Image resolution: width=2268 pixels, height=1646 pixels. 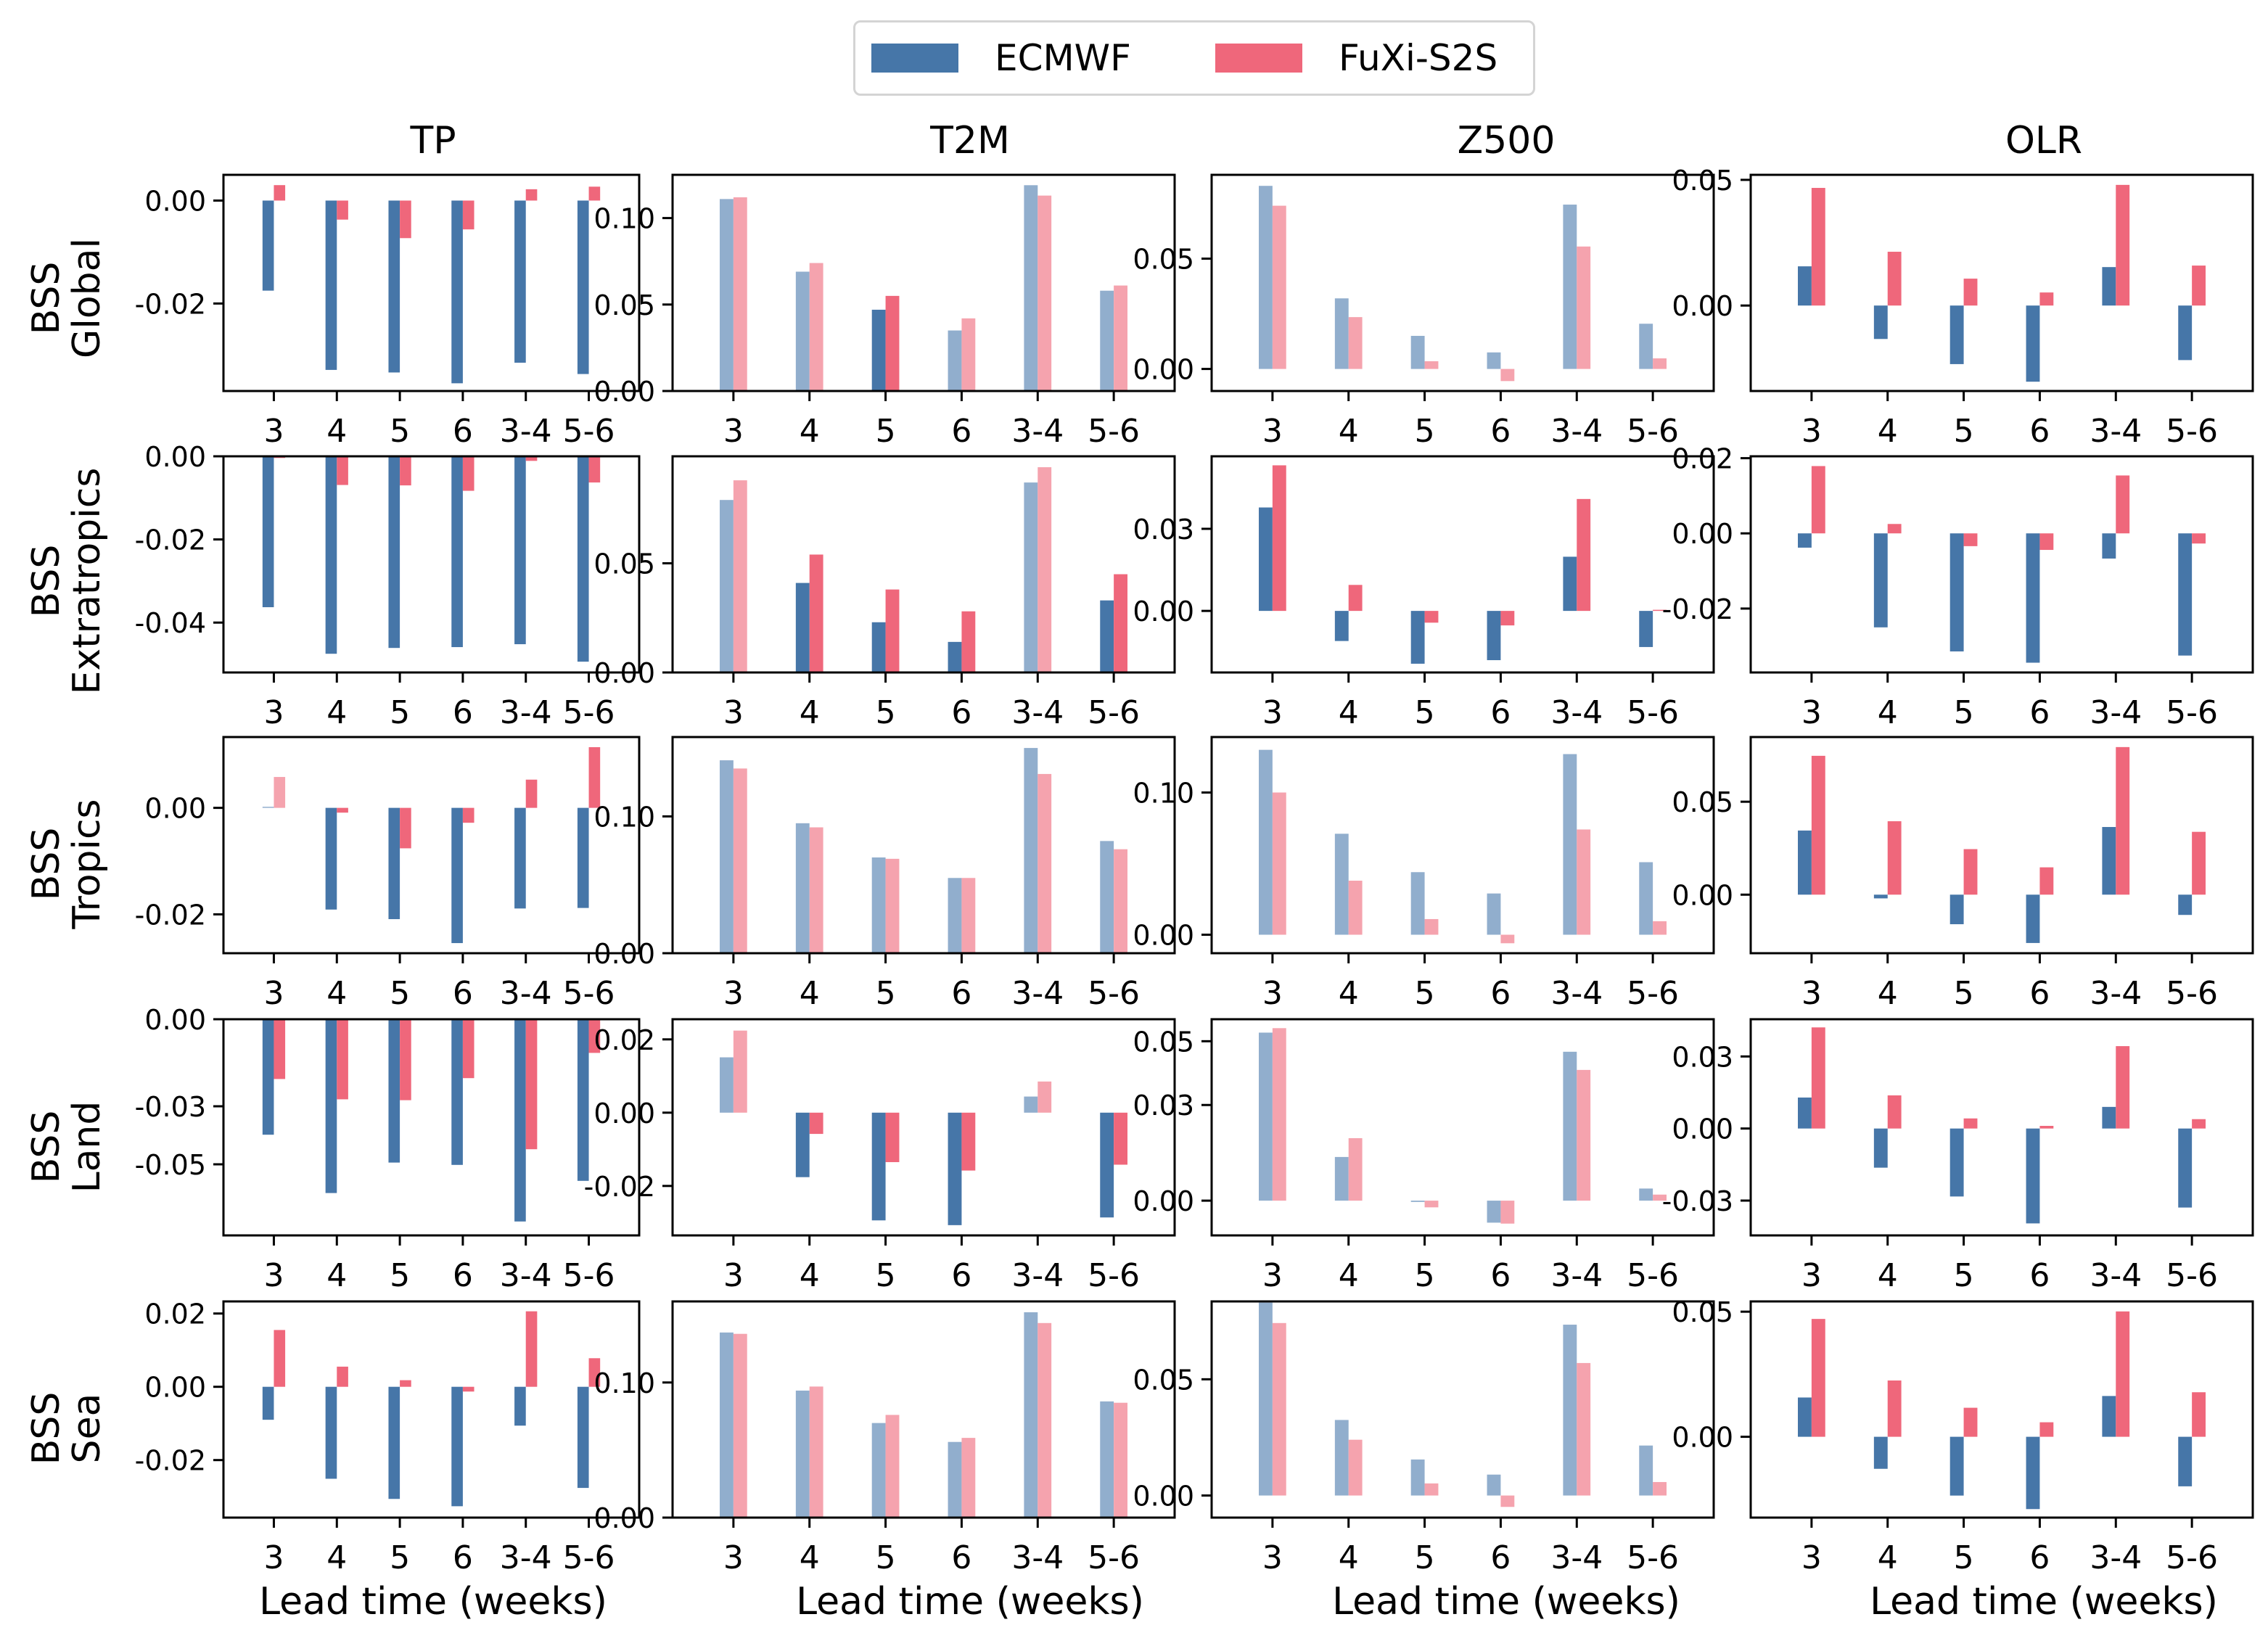 What do you see at coordinates (1259, 58) in the screenshot?
I see `legend-swatch-fuxi` at bounding box center [1259, 58].